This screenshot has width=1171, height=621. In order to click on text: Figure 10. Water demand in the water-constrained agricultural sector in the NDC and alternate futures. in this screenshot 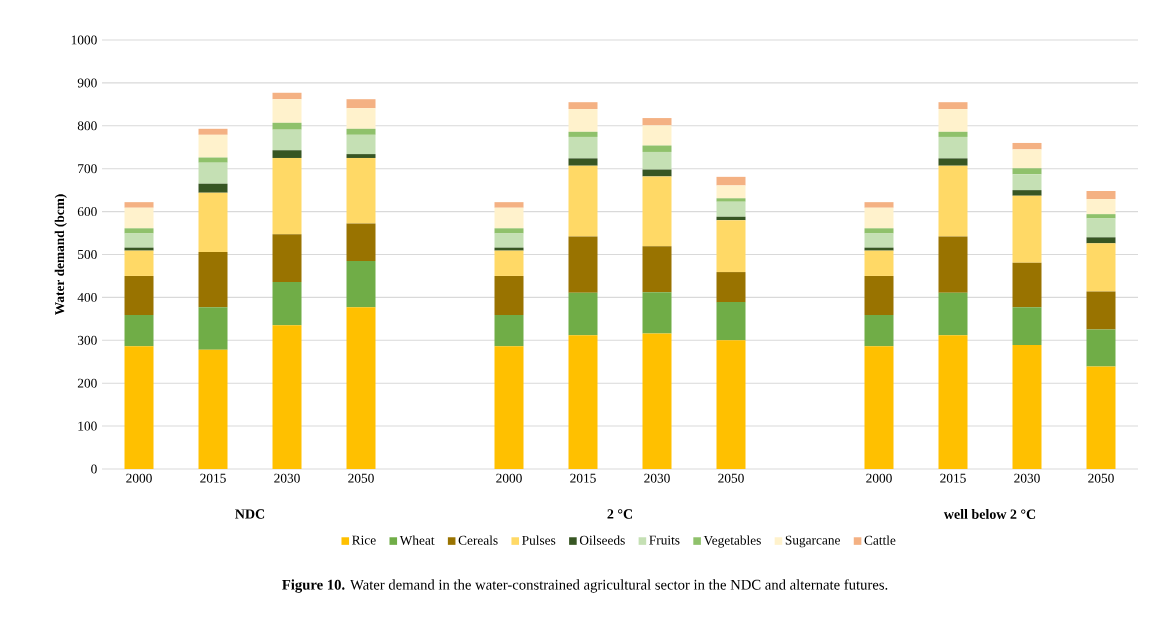, I will do `click(585, 586)`.